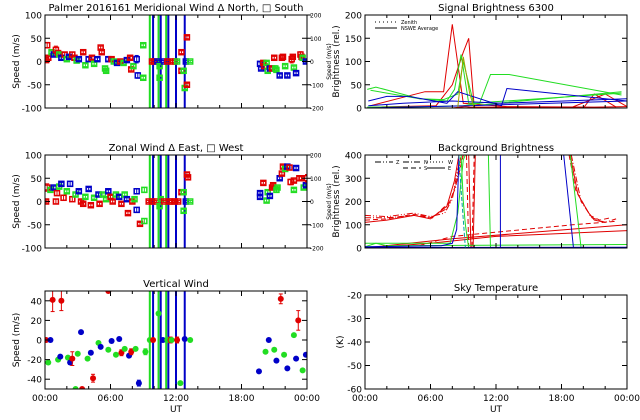 This screenshot has height=420, width=640. What do you see at coordinates (449, 169) in the screenshot?
I see `legend-label: E` at bounding box center [449, 169].